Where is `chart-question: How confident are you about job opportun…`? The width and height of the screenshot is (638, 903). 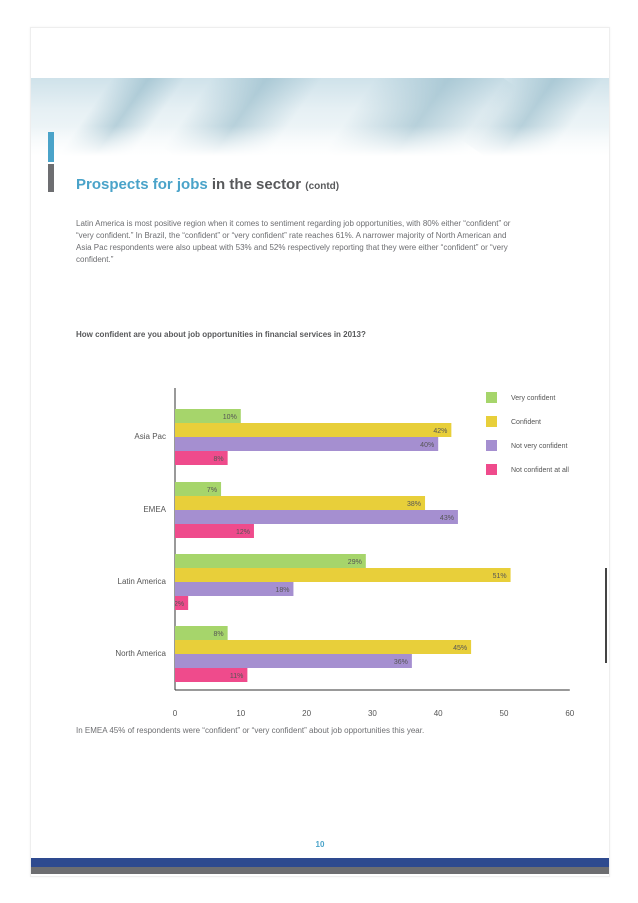
chart-question: How confident are you about job opportun… is located at coordinates (221, 334).